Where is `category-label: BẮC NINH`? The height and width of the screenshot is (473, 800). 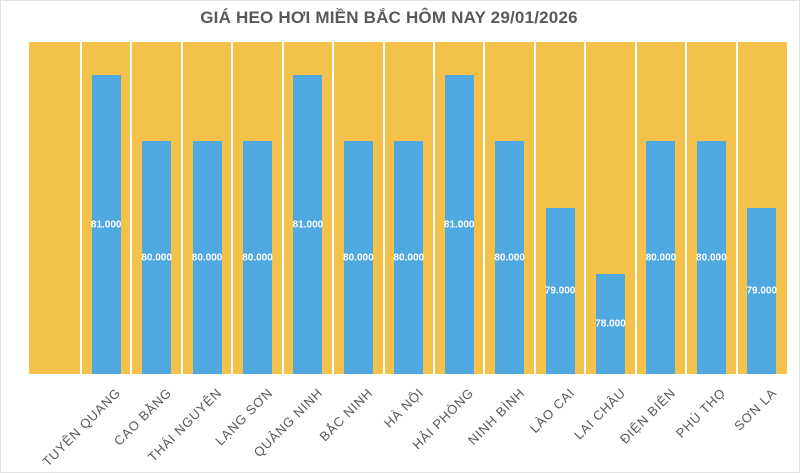
category-label: BẮC NINH is located at coordinates (346, 415).